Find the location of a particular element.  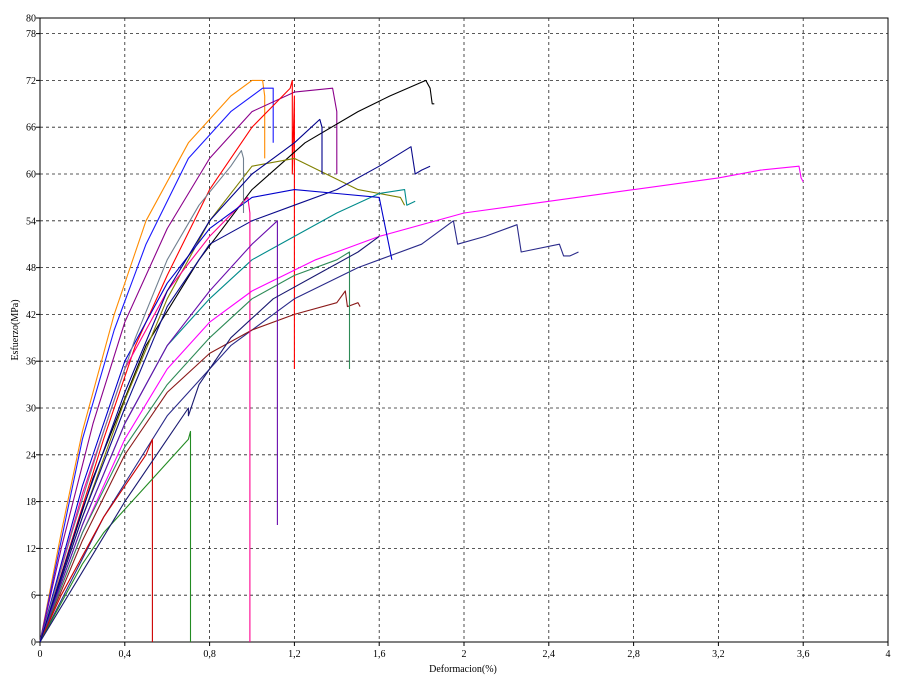

y-tick-label: 72 is located at coordinates (31, 81).